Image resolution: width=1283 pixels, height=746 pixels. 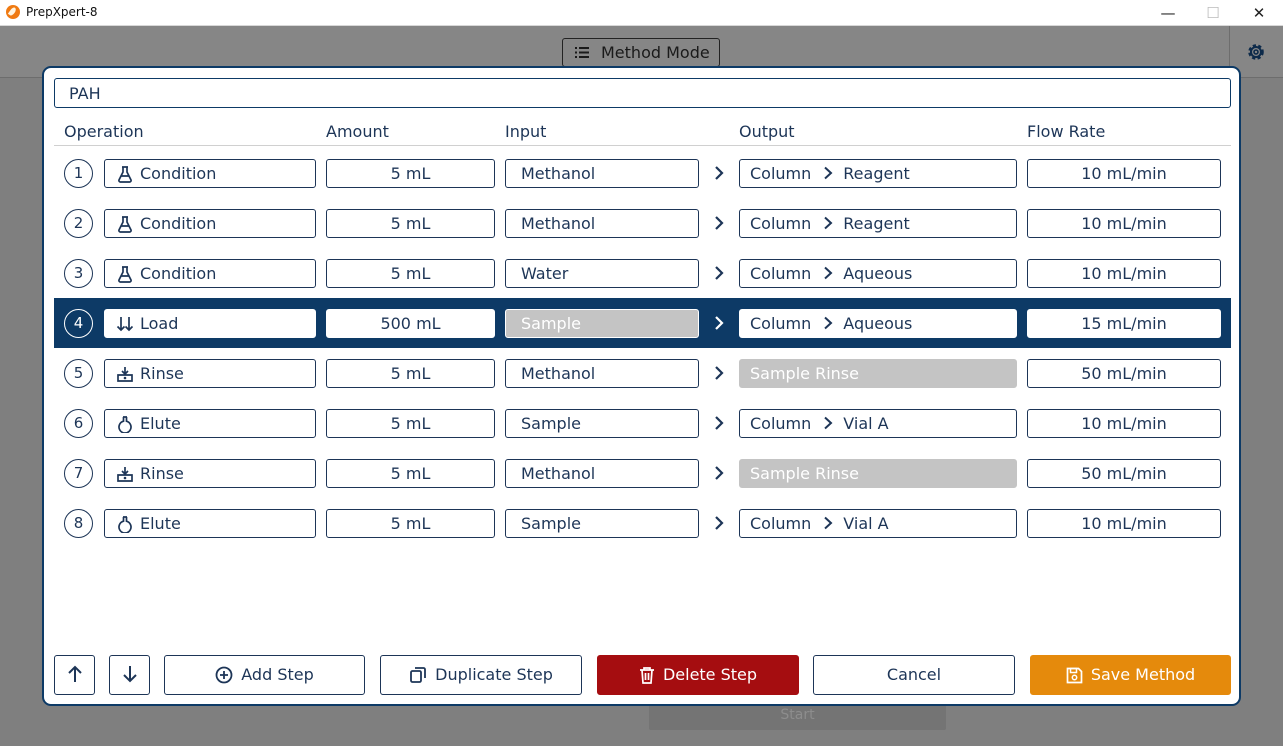 What do you see at coordinates (1259, 13) in the screenshot?
I see `close-button: ✕` at bounding box center [1259, 13].